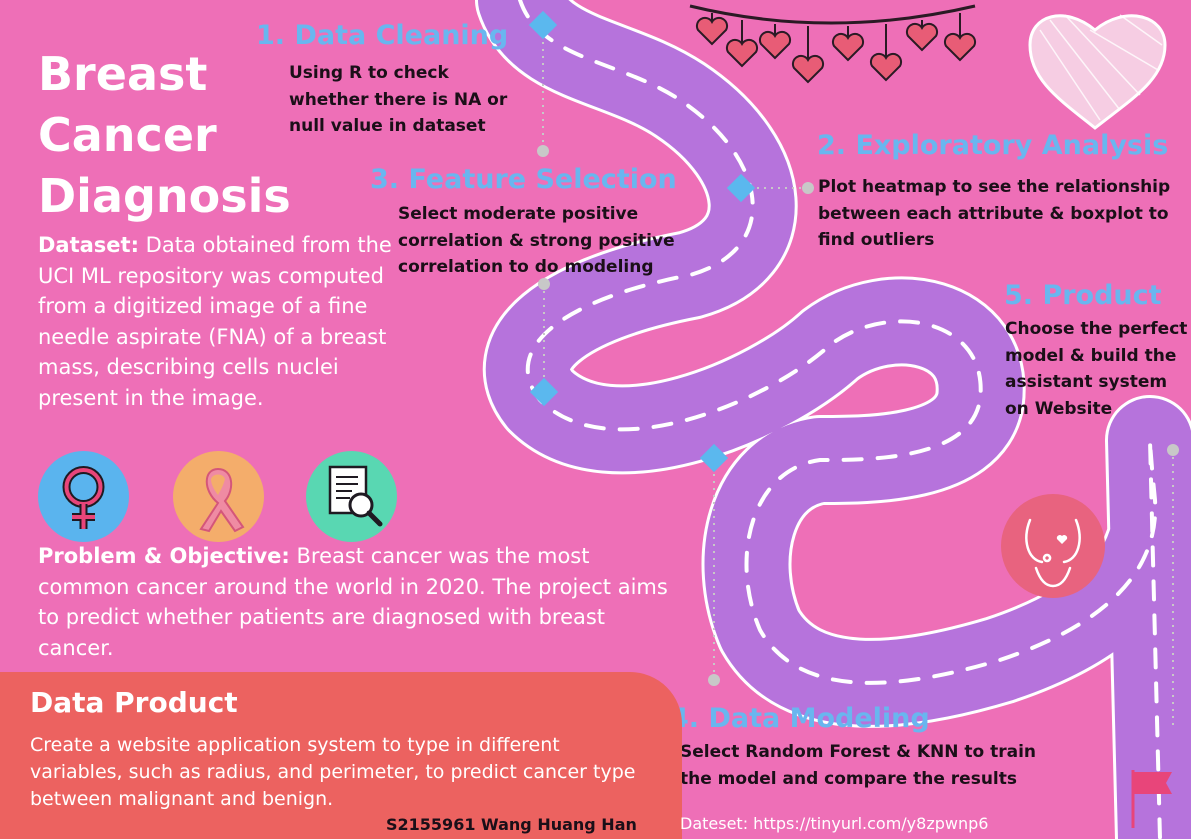 The height and width of the screenshot is (839, 1191). I want to click on marker-step1, so click(543, 25).